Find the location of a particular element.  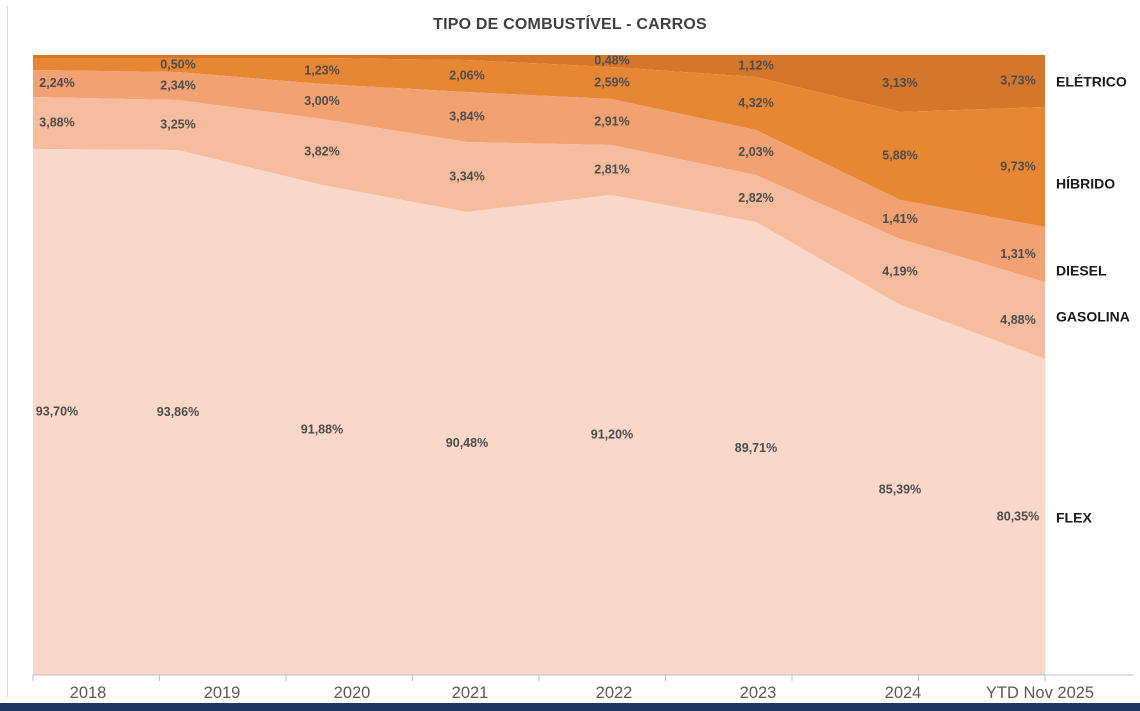

value-label-gasolina: 3,82% is located at coordinates (321, 151).